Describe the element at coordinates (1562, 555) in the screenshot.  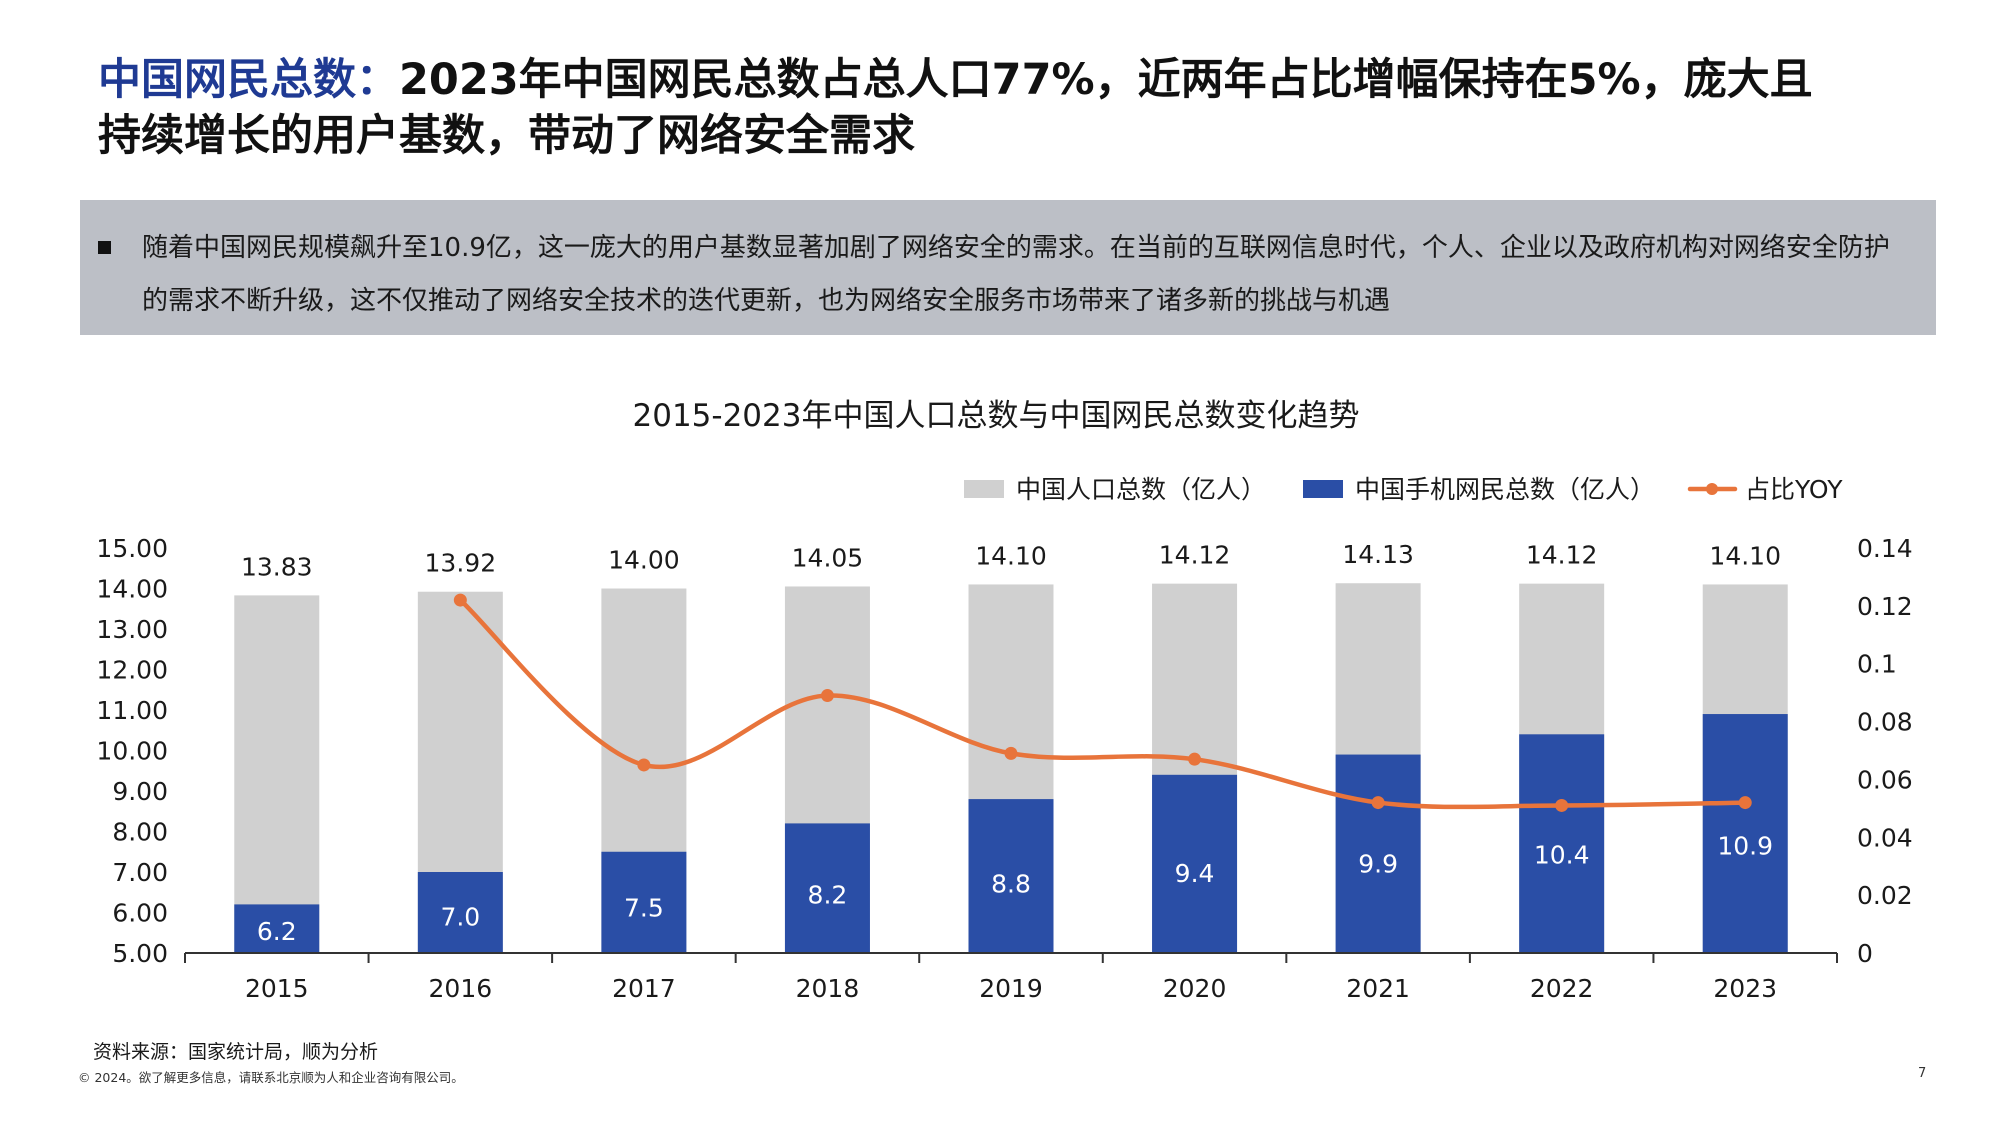
I see `label-population-2022: 14.12` at that location.